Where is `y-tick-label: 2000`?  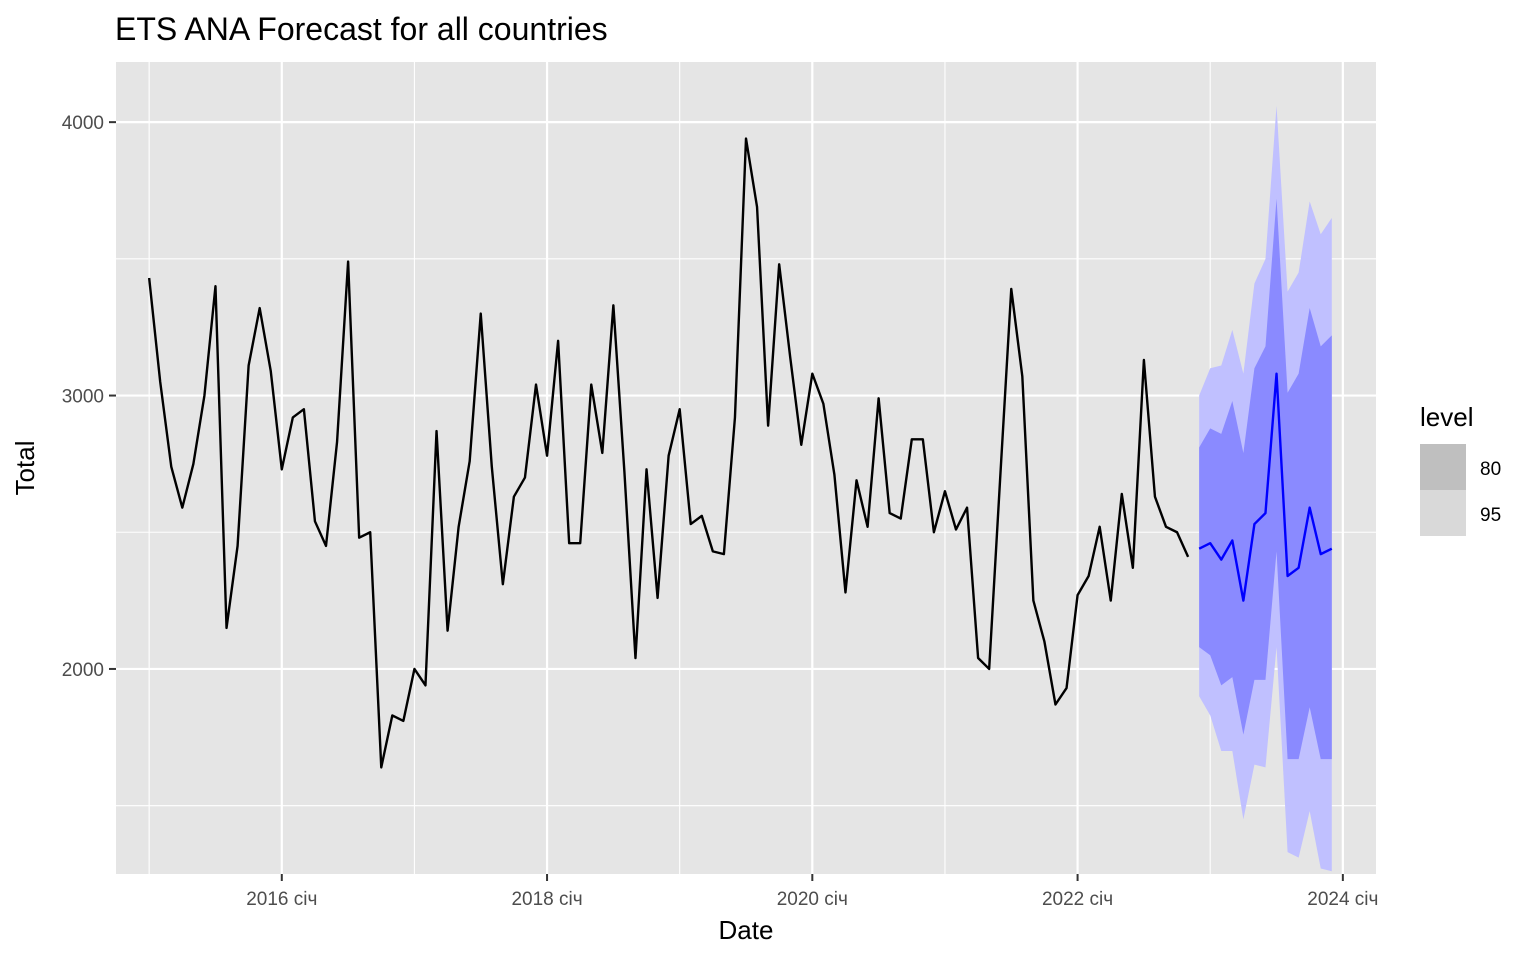 y-tick-label: 2000 is located at coordinates (83, 670).